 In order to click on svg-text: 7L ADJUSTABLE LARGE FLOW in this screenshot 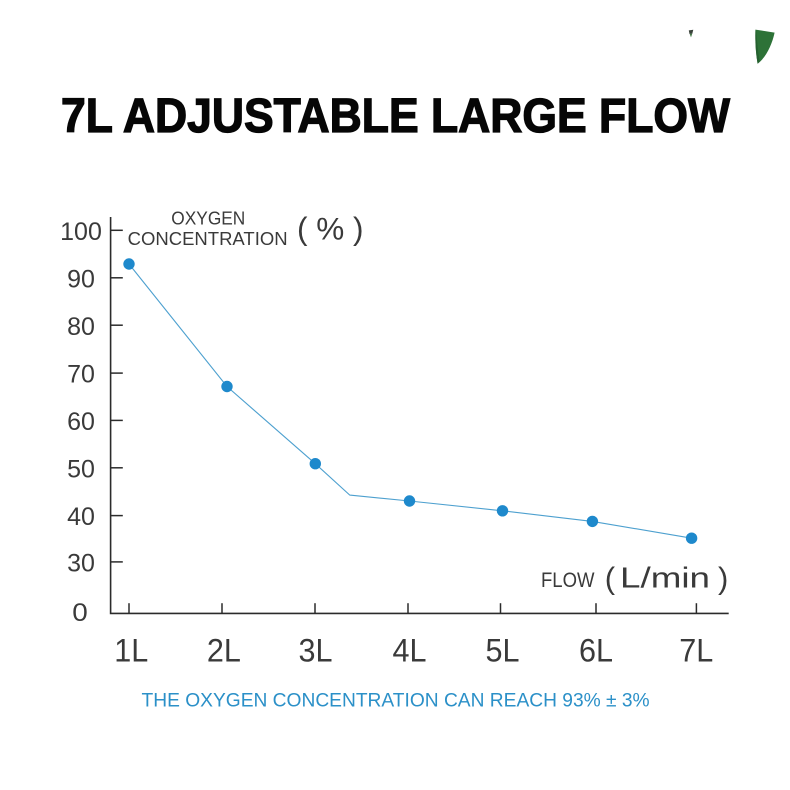, I will do `click(396, 116)`.